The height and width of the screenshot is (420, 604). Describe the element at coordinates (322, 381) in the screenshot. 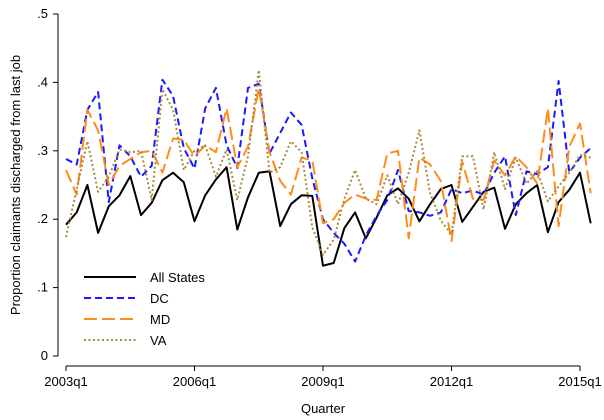

I see `x-tick-label: 2009q1` at that location.